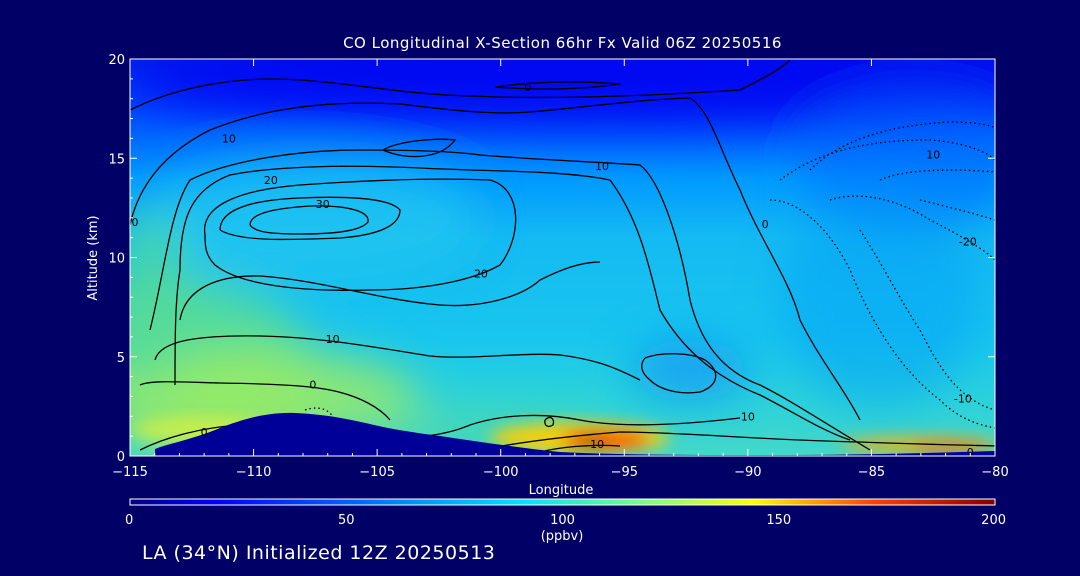  Describe the element at coordinates (968, 242) in the screenshot. I see `contour-label: -20` at that location.